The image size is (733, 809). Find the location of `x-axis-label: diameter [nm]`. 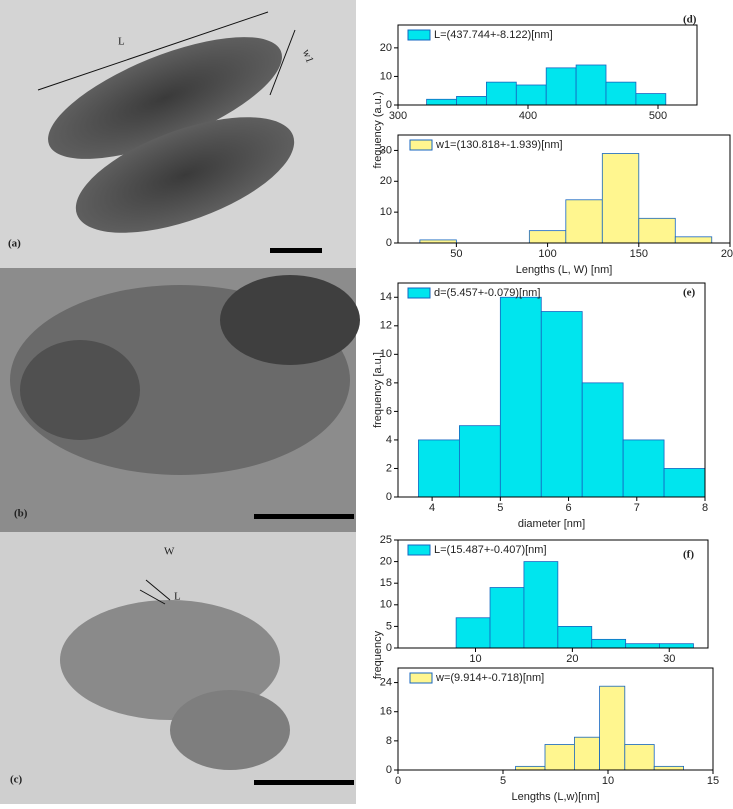

x-axis-label: diameter [nm] is located at coordinates (551, 524).